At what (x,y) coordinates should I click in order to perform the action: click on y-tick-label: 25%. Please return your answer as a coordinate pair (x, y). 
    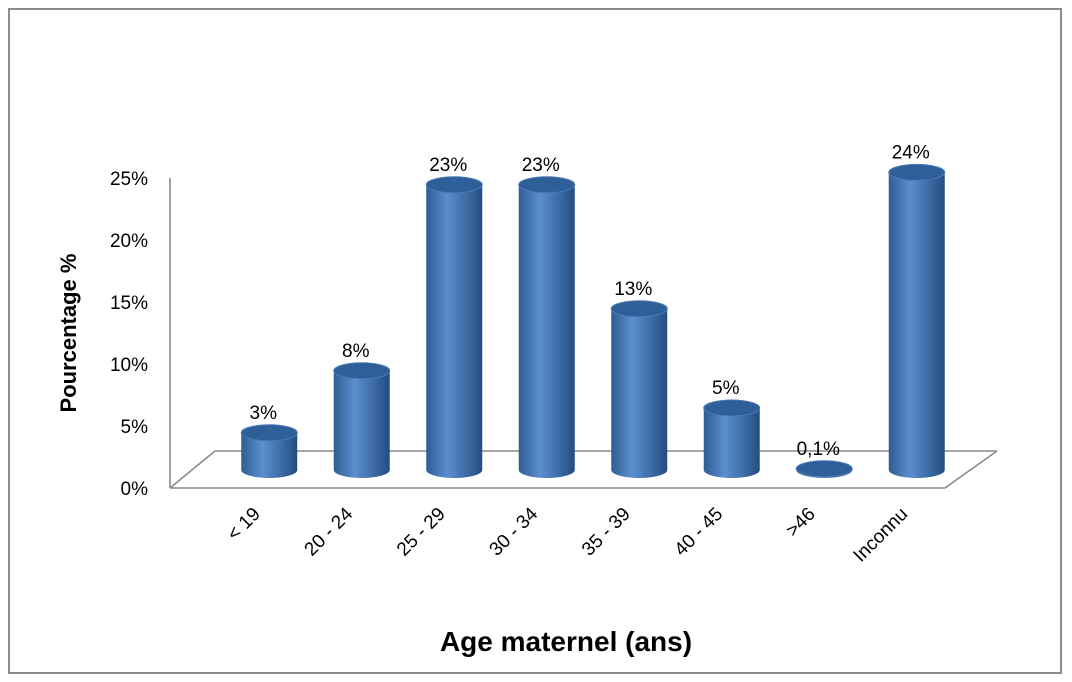
    Looking at the image, I should click on (129, 179).